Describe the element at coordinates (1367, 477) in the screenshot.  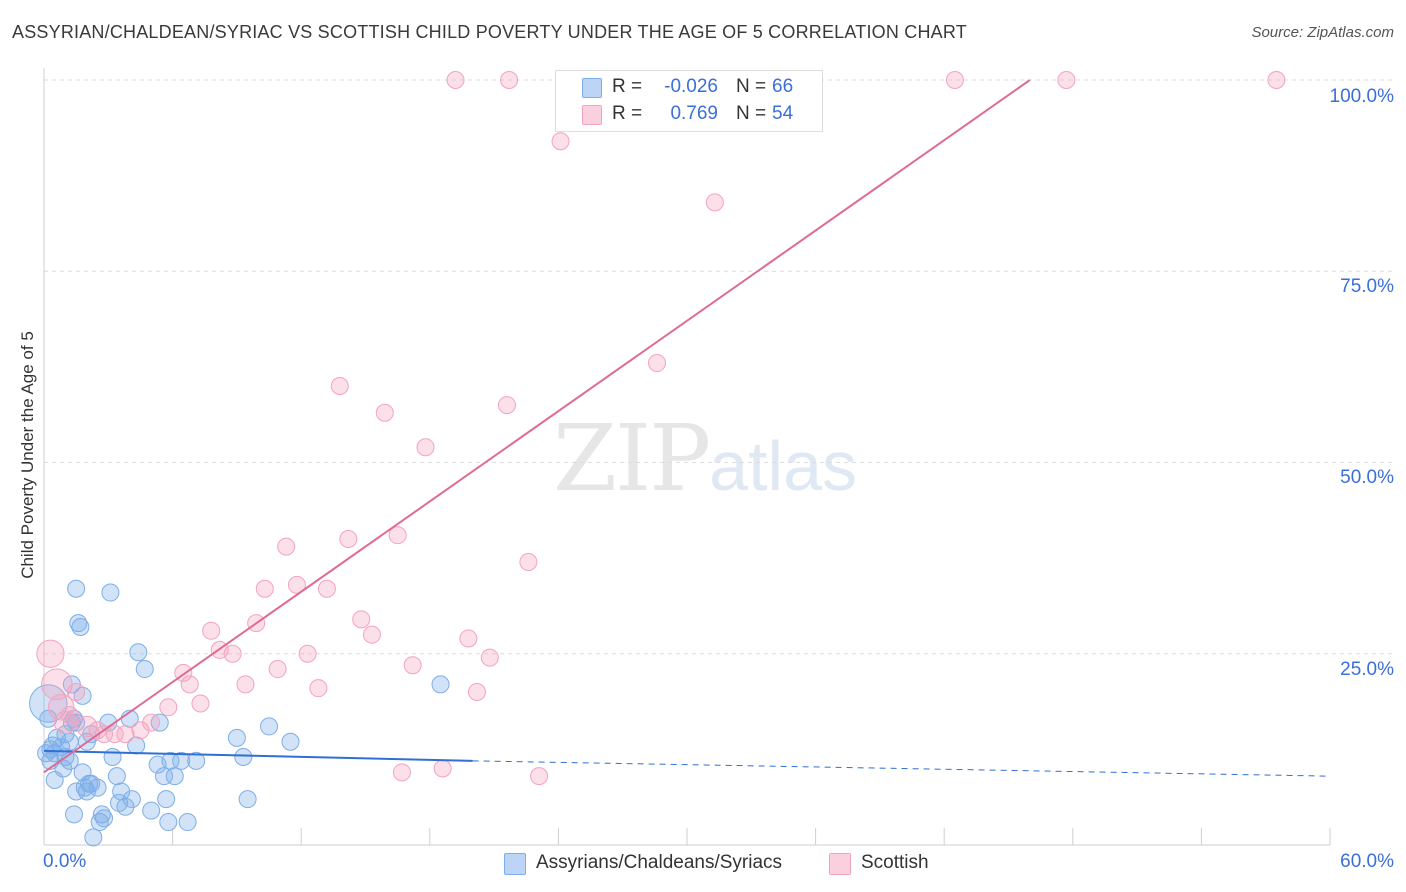
I see `y-tick-label-50: 50.0%` at that location.